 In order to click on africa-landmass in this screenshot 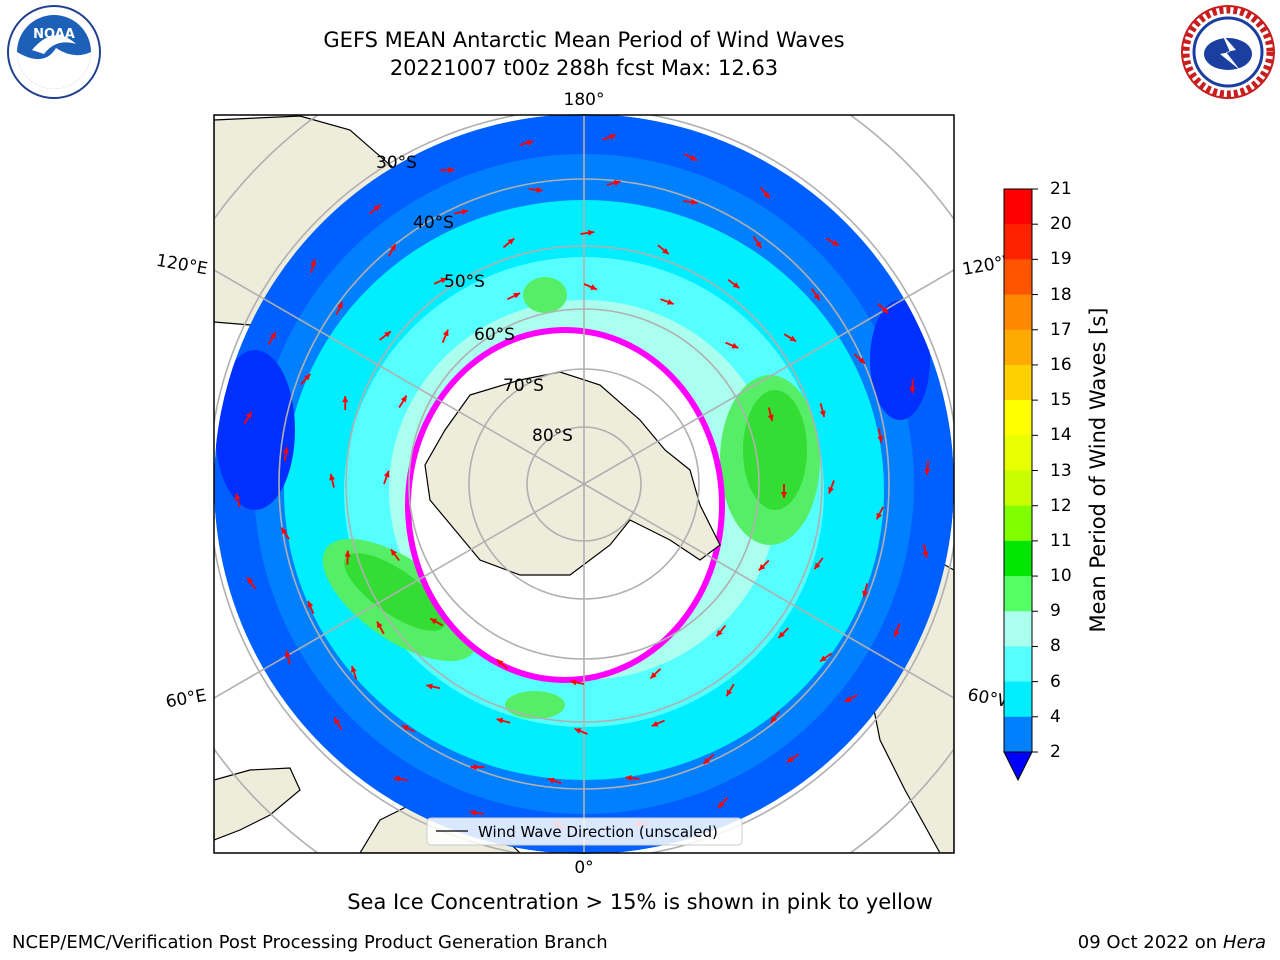, I will do `click(257, 804)`.